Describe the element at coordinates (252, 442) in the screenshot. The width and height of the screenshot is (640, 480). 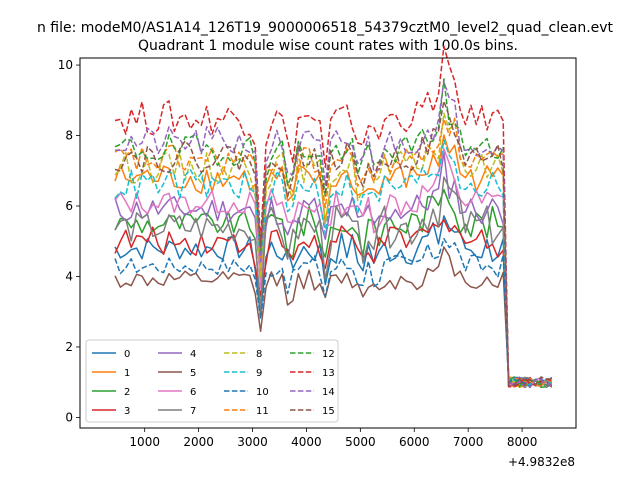
I see `x-tick-label: 3000` at that location.